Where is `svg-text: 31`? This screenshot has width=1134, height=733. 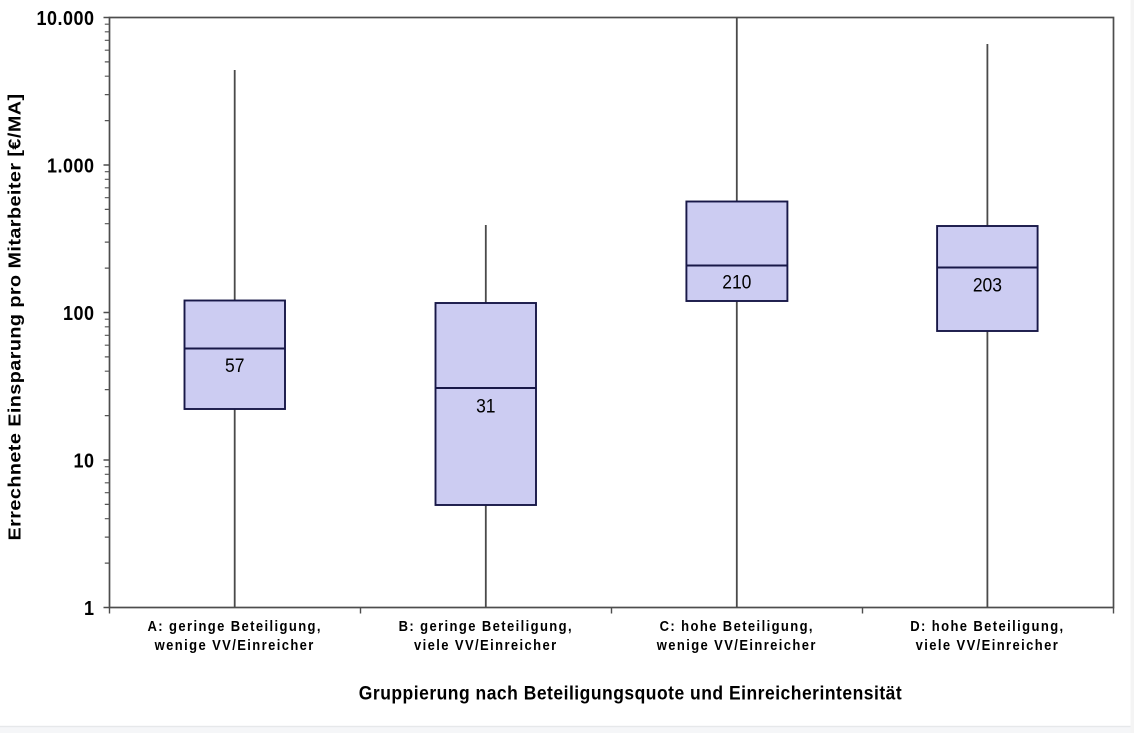
svg-text: 31 is located at coordinates (485, 406).